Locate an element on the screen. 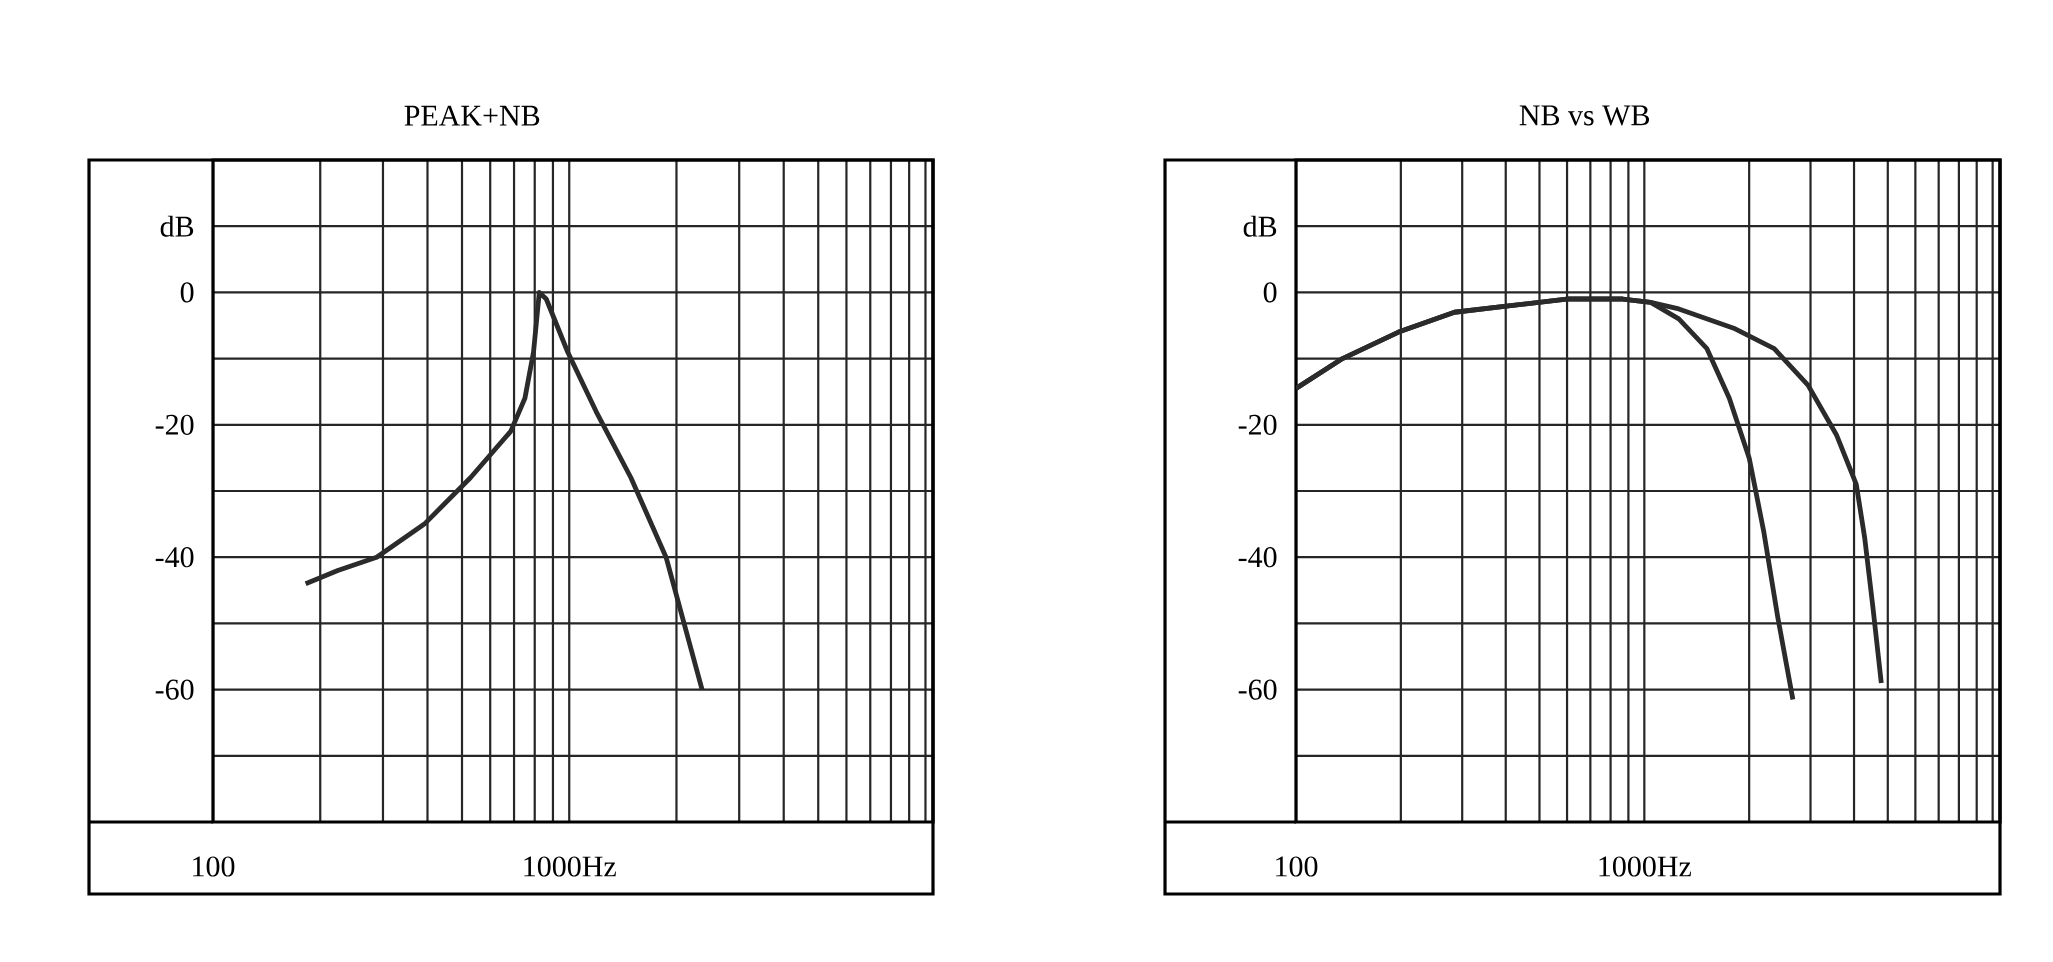 The height and width of the screenshot is (962, 2053). chart-title: NB vs WB is located at coordinates (1584, 115).